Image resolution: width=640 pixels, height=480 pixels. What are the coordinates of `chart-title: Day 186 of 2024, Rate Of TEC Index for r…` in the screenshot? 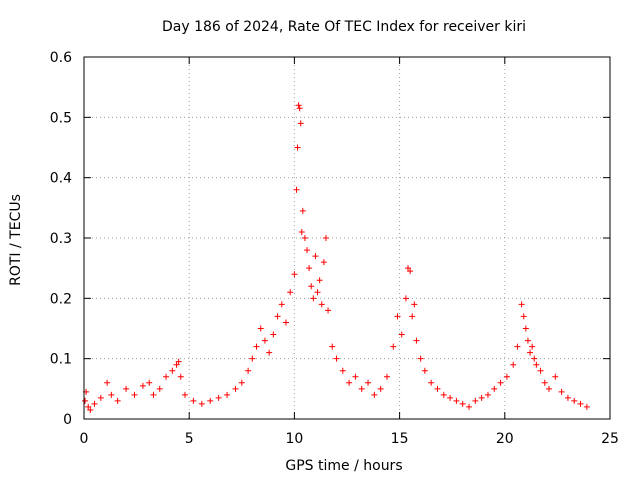 It's located at (344, 27).